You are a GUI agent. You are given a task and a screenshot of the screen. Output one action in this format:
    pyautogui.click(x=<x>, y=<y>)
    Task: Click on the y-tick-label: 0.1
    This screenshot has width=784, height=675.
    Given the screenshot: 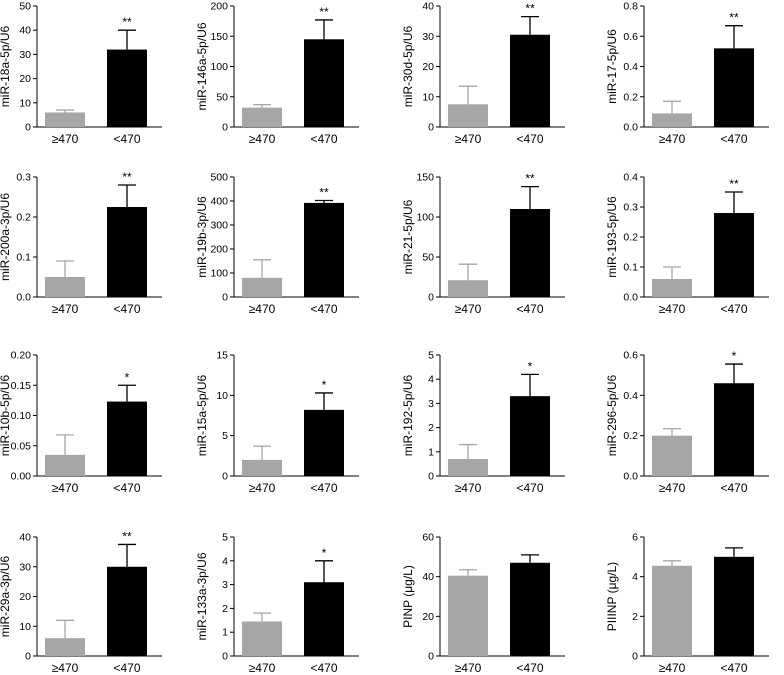 What is the action you would take?
    pyautogui.click(x=23, y=258)
    